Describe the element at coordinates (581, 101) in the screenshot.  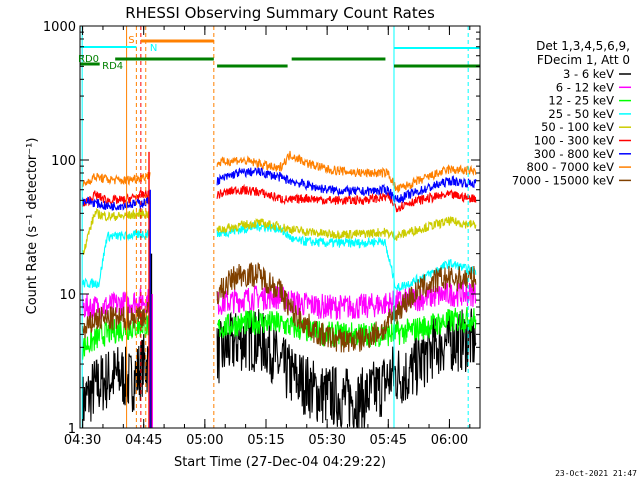
I see `legend-label-3: 12 - 25 keV` at that location.